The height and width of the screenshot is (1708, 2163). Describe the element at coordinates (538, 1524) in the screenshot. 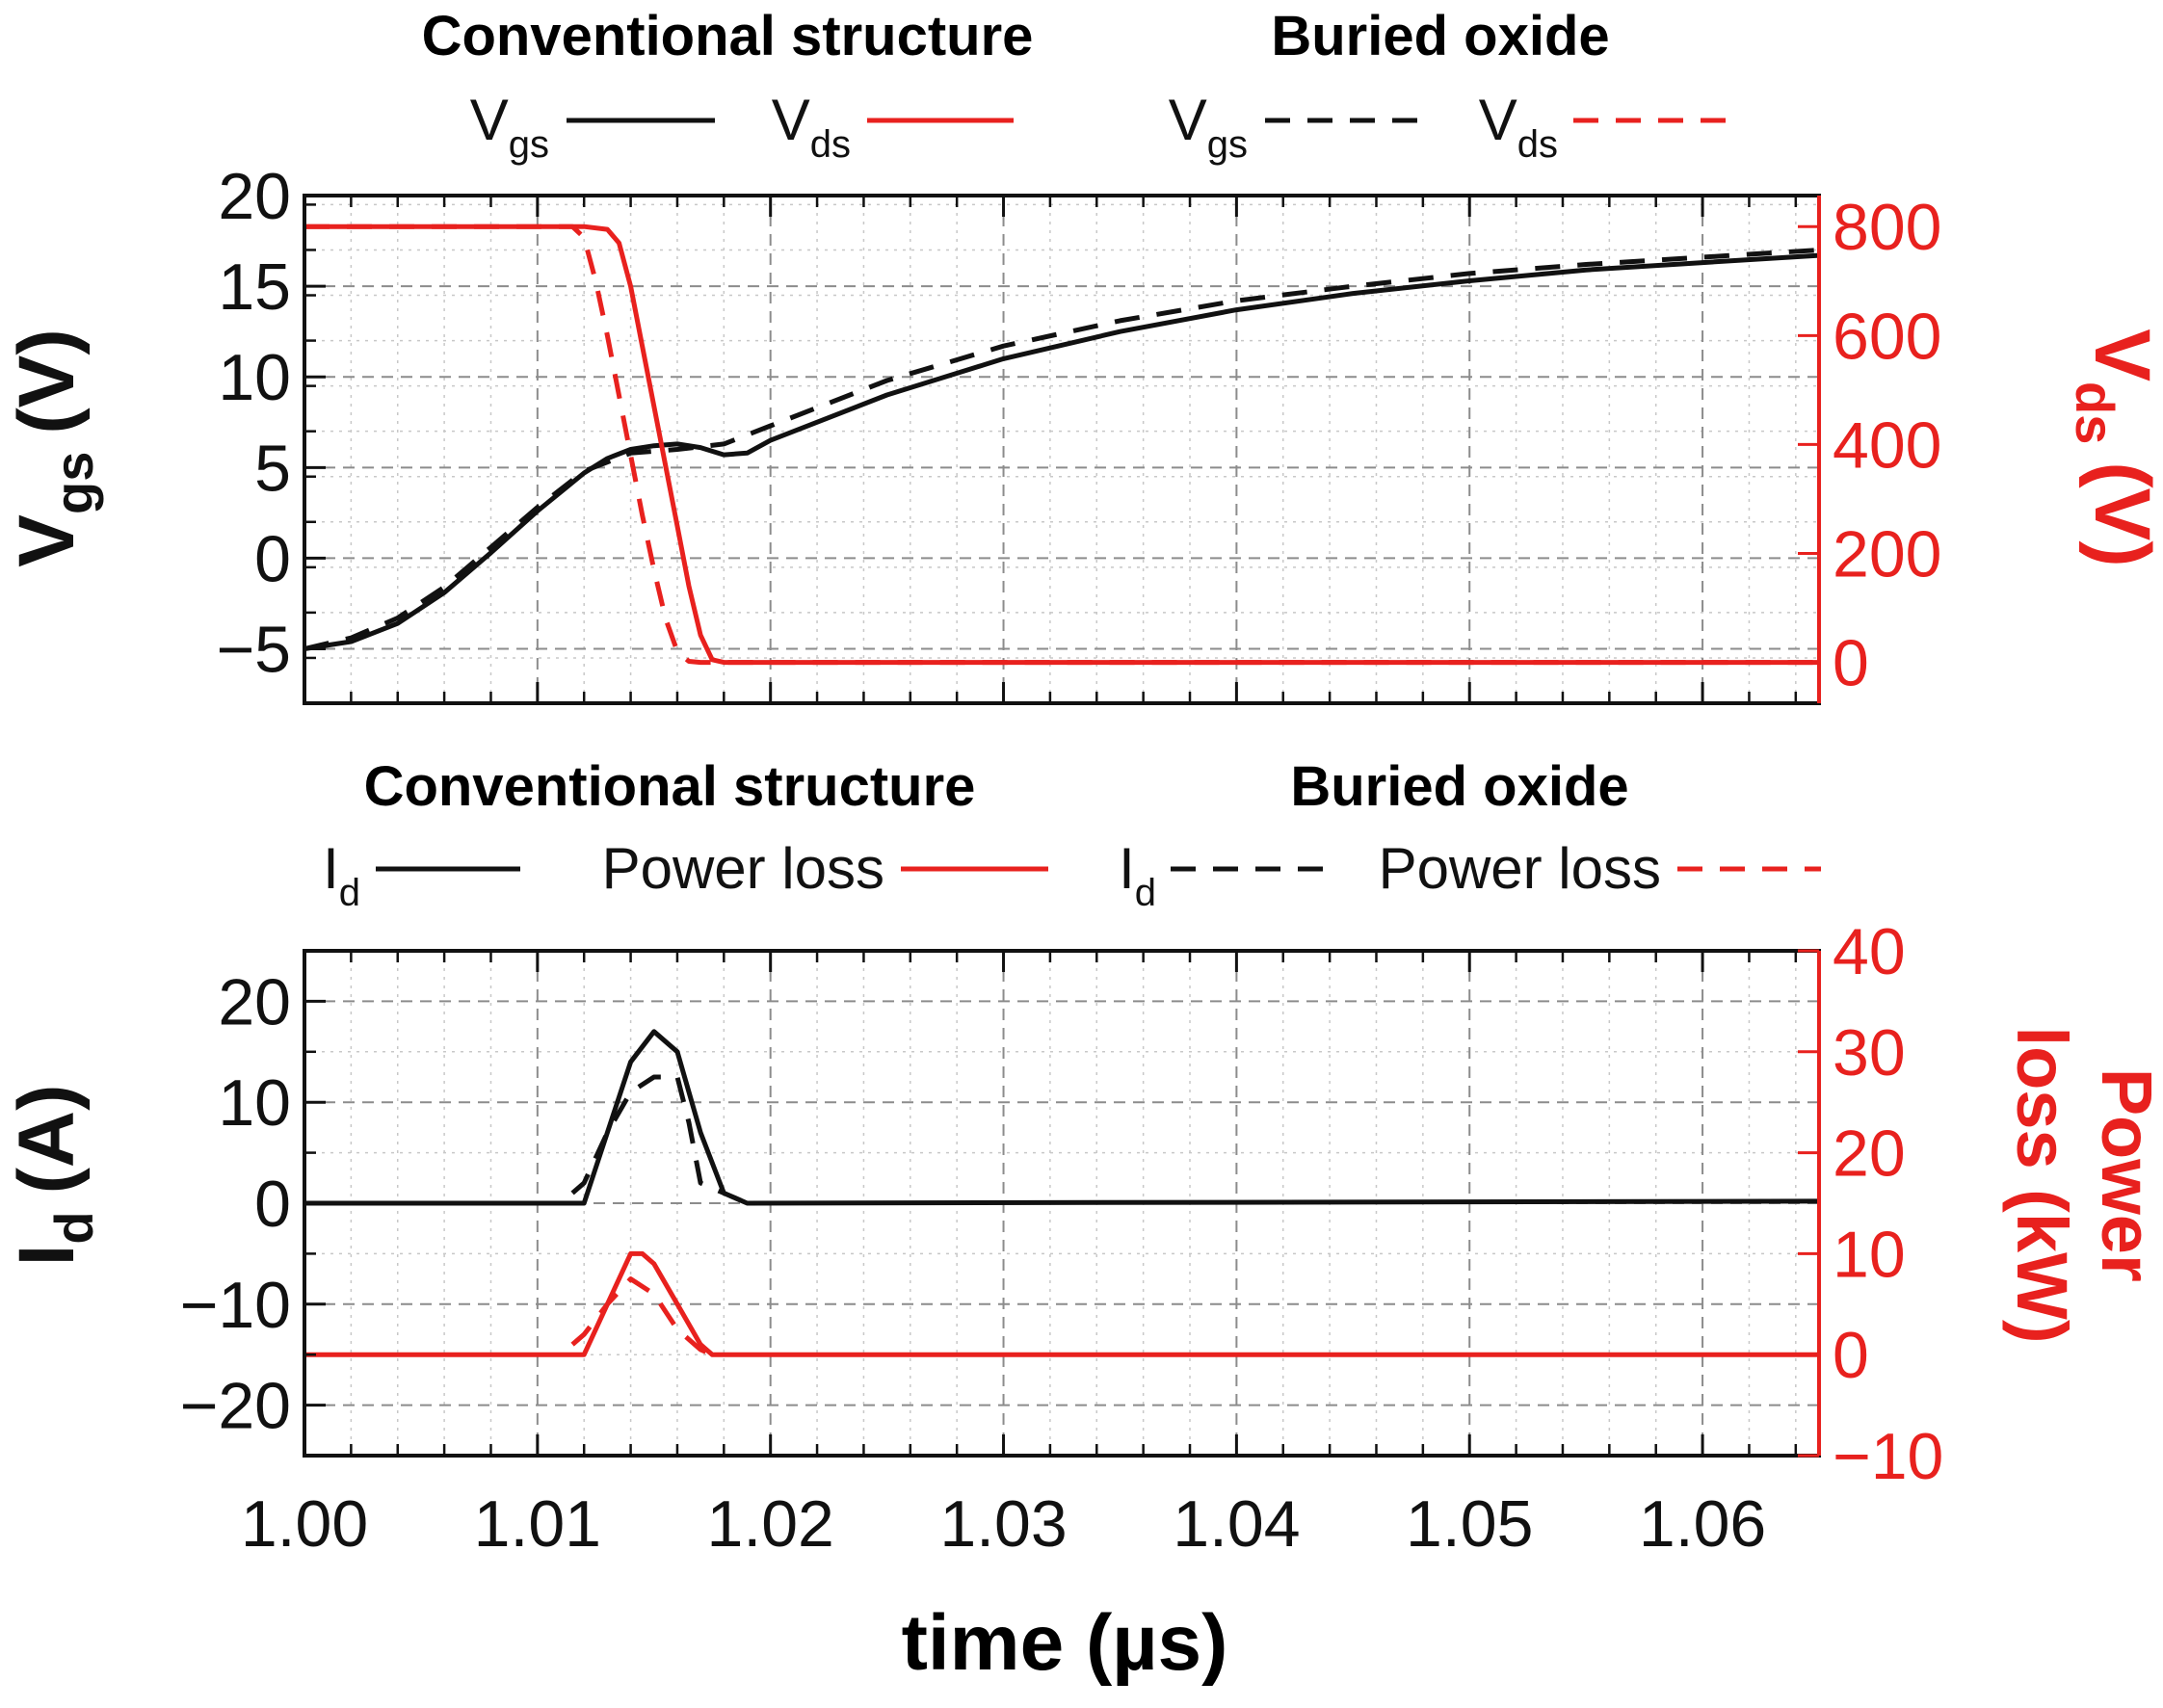

I see `x-tick-label: 1.01` at that location.